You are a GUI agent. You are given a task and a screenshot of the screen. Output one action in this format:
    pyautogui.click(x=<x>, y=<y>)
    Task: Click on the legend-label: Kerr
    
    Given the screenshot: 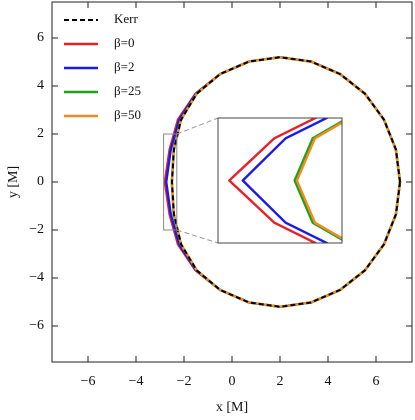 What is the action you would take?
    pyautogui.click(x=126, y=18)
    